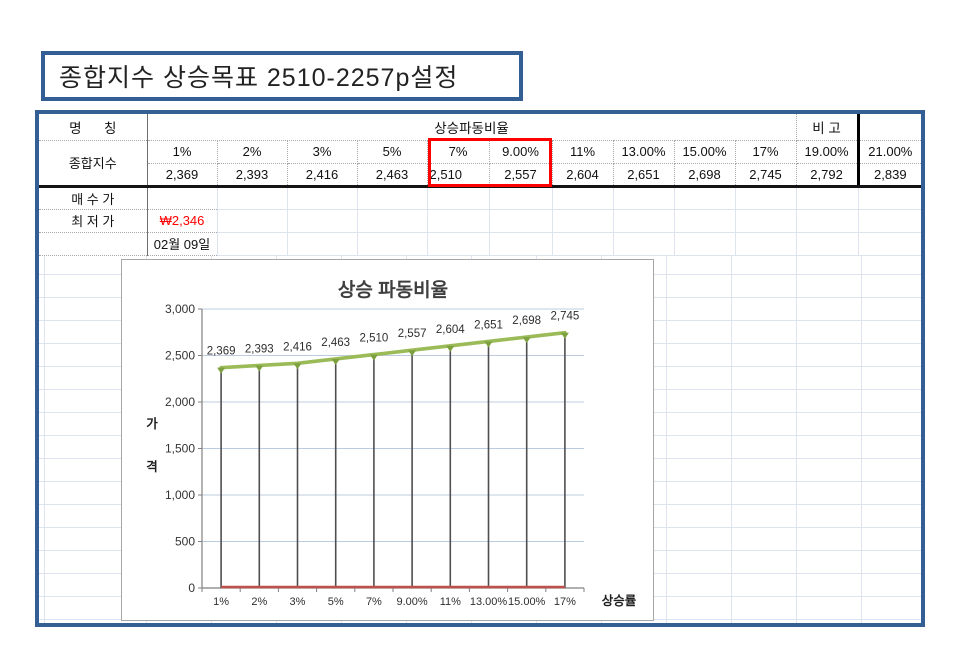  What do you see at coordinates (704, 151) in the screenshot?
I see `percent-cell: 15.00%` at bounding box center [704, 151].